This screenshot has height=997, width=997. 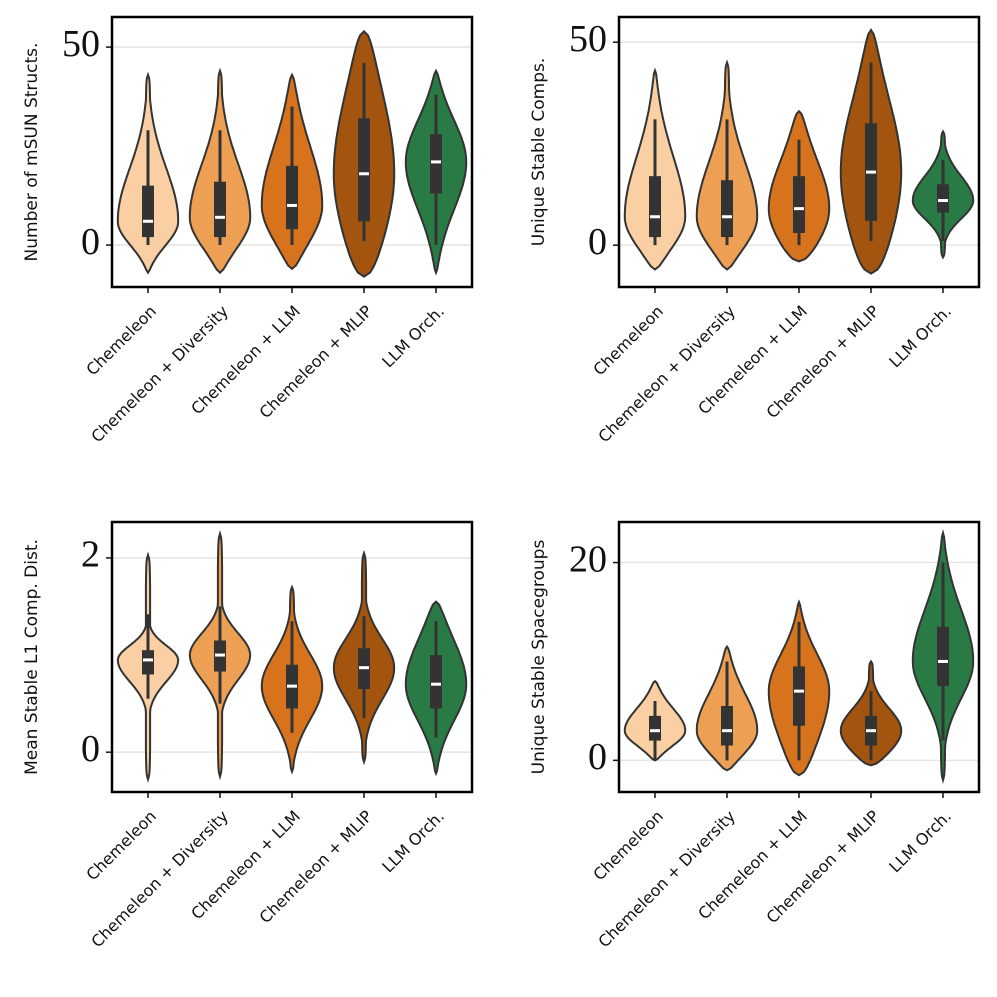 What do you see at coordinates (32, 657) in the screenshot?
I see `y-axis-label: Mean Stable L1 Comp. Dist.` at bounding box center [32, 657].